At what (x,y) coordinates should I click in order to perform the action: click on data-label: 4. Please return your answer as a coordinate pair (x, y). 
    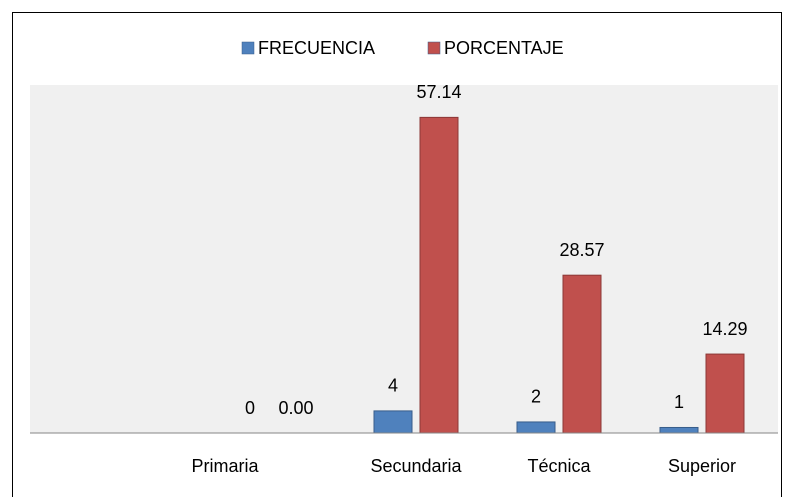
    Looking at the image, I should click on (393, 386).